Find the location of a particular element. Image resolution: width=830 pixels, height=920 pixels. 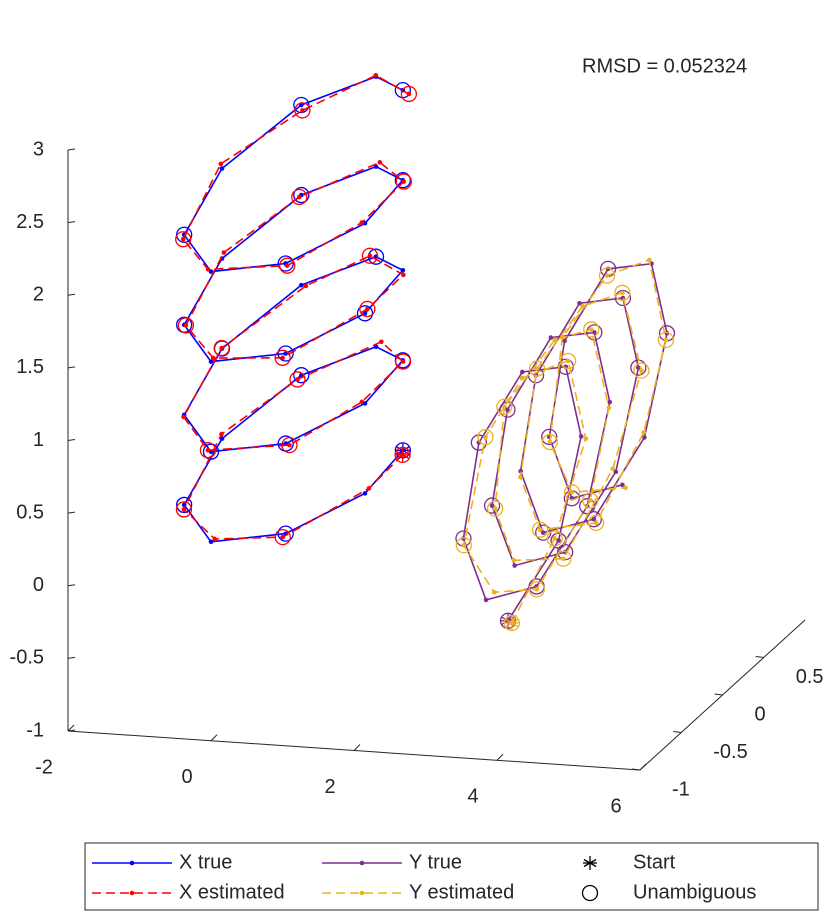

legend-symbol is located at coordinates (590, 863).